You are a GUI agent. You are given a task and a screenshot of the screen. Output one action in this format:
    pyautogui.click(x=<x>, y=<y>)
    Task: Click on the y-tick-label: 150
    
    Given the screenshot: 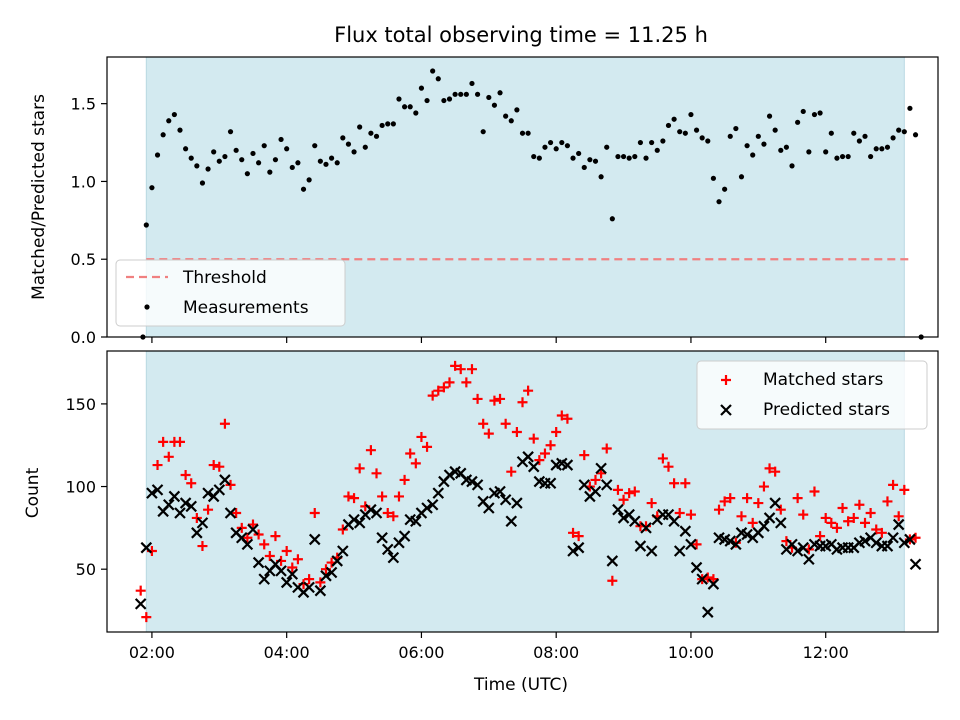 What is the action you would take?
    pyautogui.click(x=80, y=404)
    